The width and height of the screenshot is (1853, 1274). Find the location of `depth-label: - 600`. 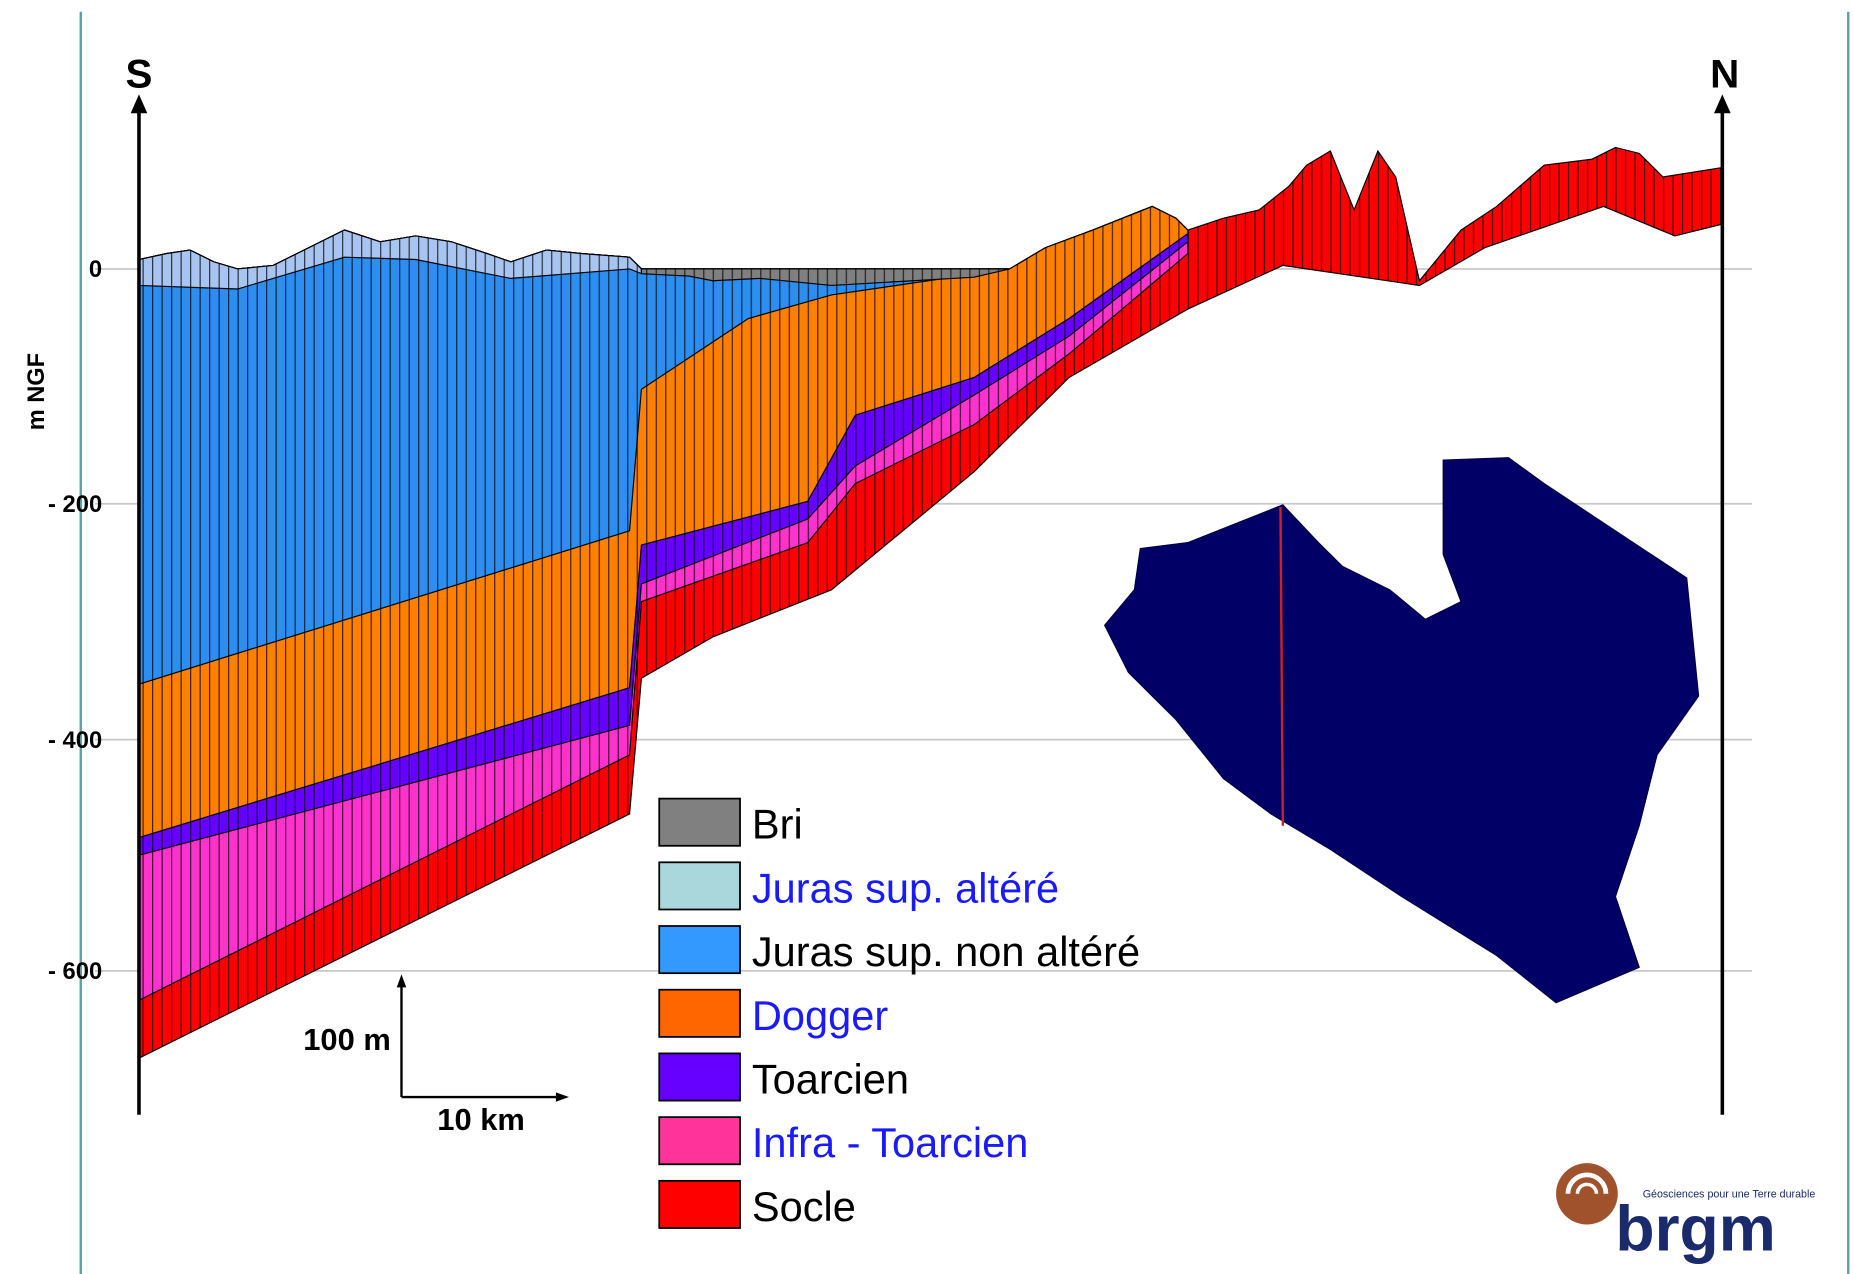

depth-label: - 600 is located at coordinates (75, 972).